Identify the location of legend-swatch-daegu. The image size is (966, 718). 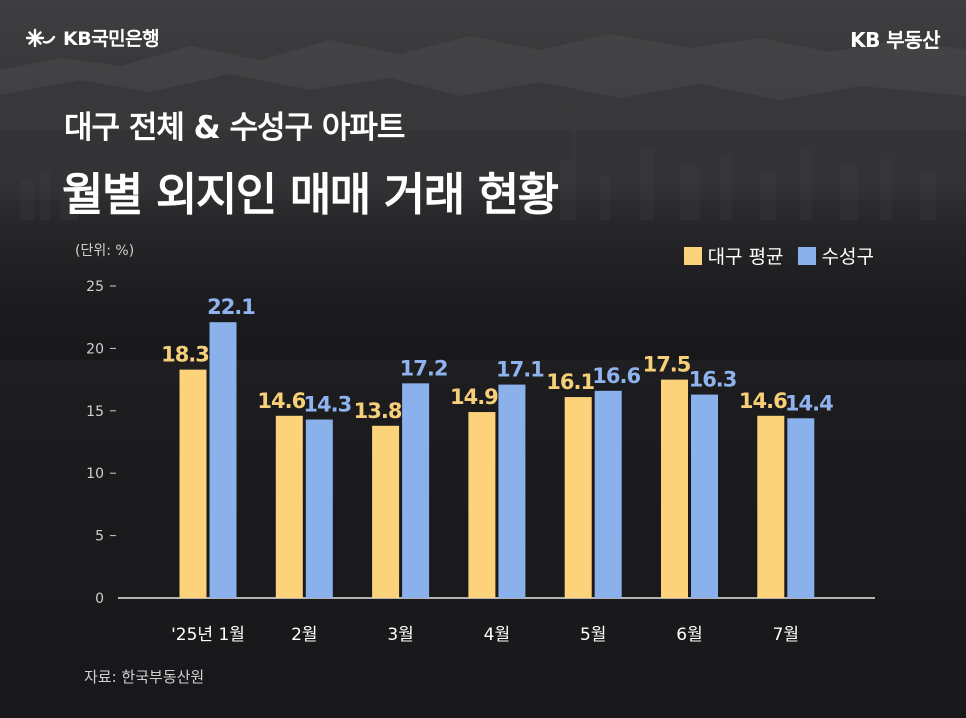
(692, 255).